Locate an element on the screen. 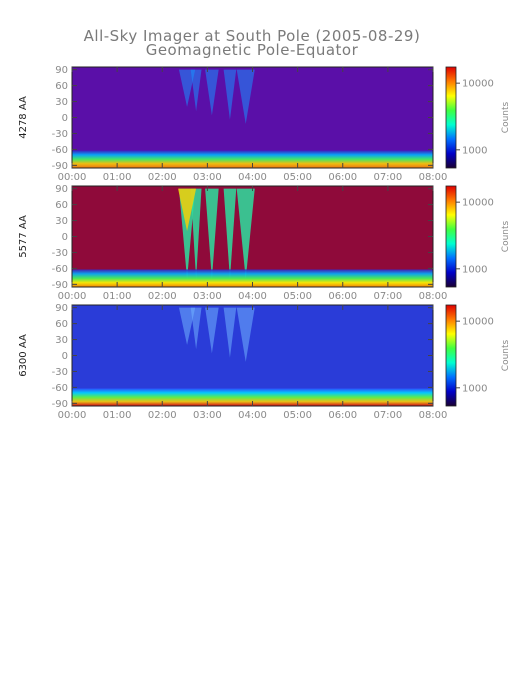  chart-subtitle: Geomagnetic Pole-Equator is located at coordinates (252, 50).